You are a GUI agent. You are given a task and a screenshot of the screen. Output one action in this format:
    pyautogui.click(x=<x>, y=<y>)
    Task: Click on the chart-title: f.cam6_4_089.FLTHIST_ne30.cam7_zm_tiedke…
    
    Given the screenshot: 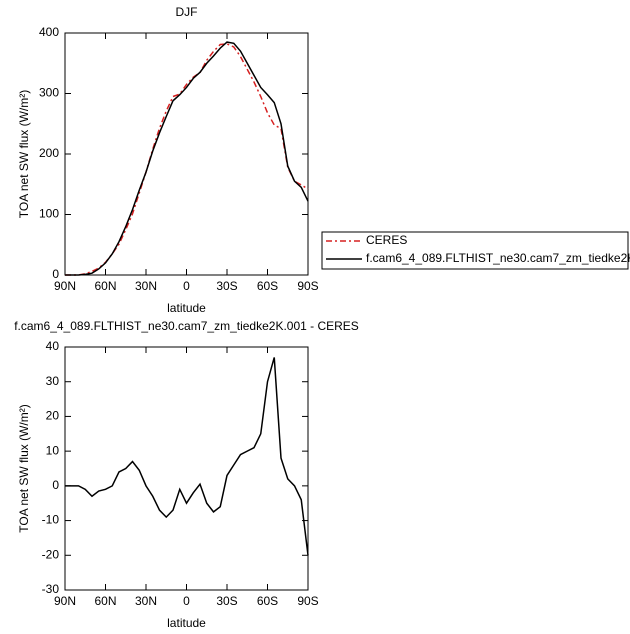 What is the action you would take?
    pyautogui.click(x=186, y=326)
    